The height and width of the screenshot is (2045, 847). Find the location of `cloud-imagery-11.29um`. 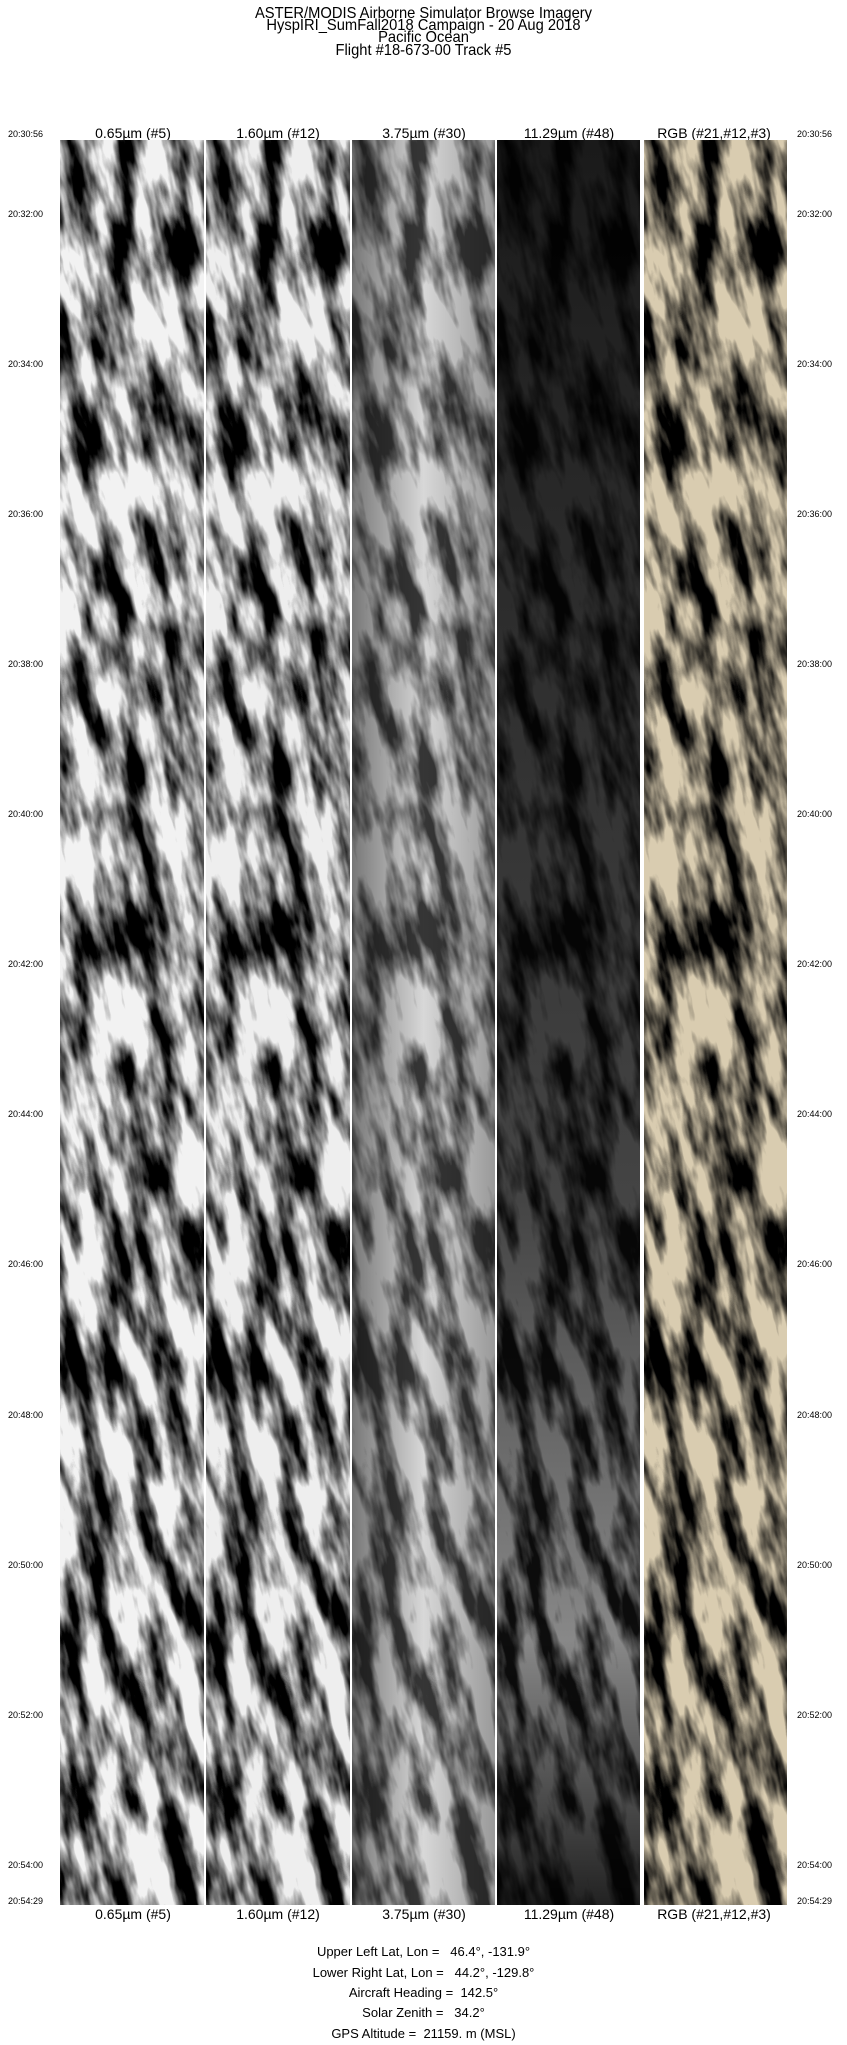

cloud-imagery-11.29um is located at coordinates (568, 1022).